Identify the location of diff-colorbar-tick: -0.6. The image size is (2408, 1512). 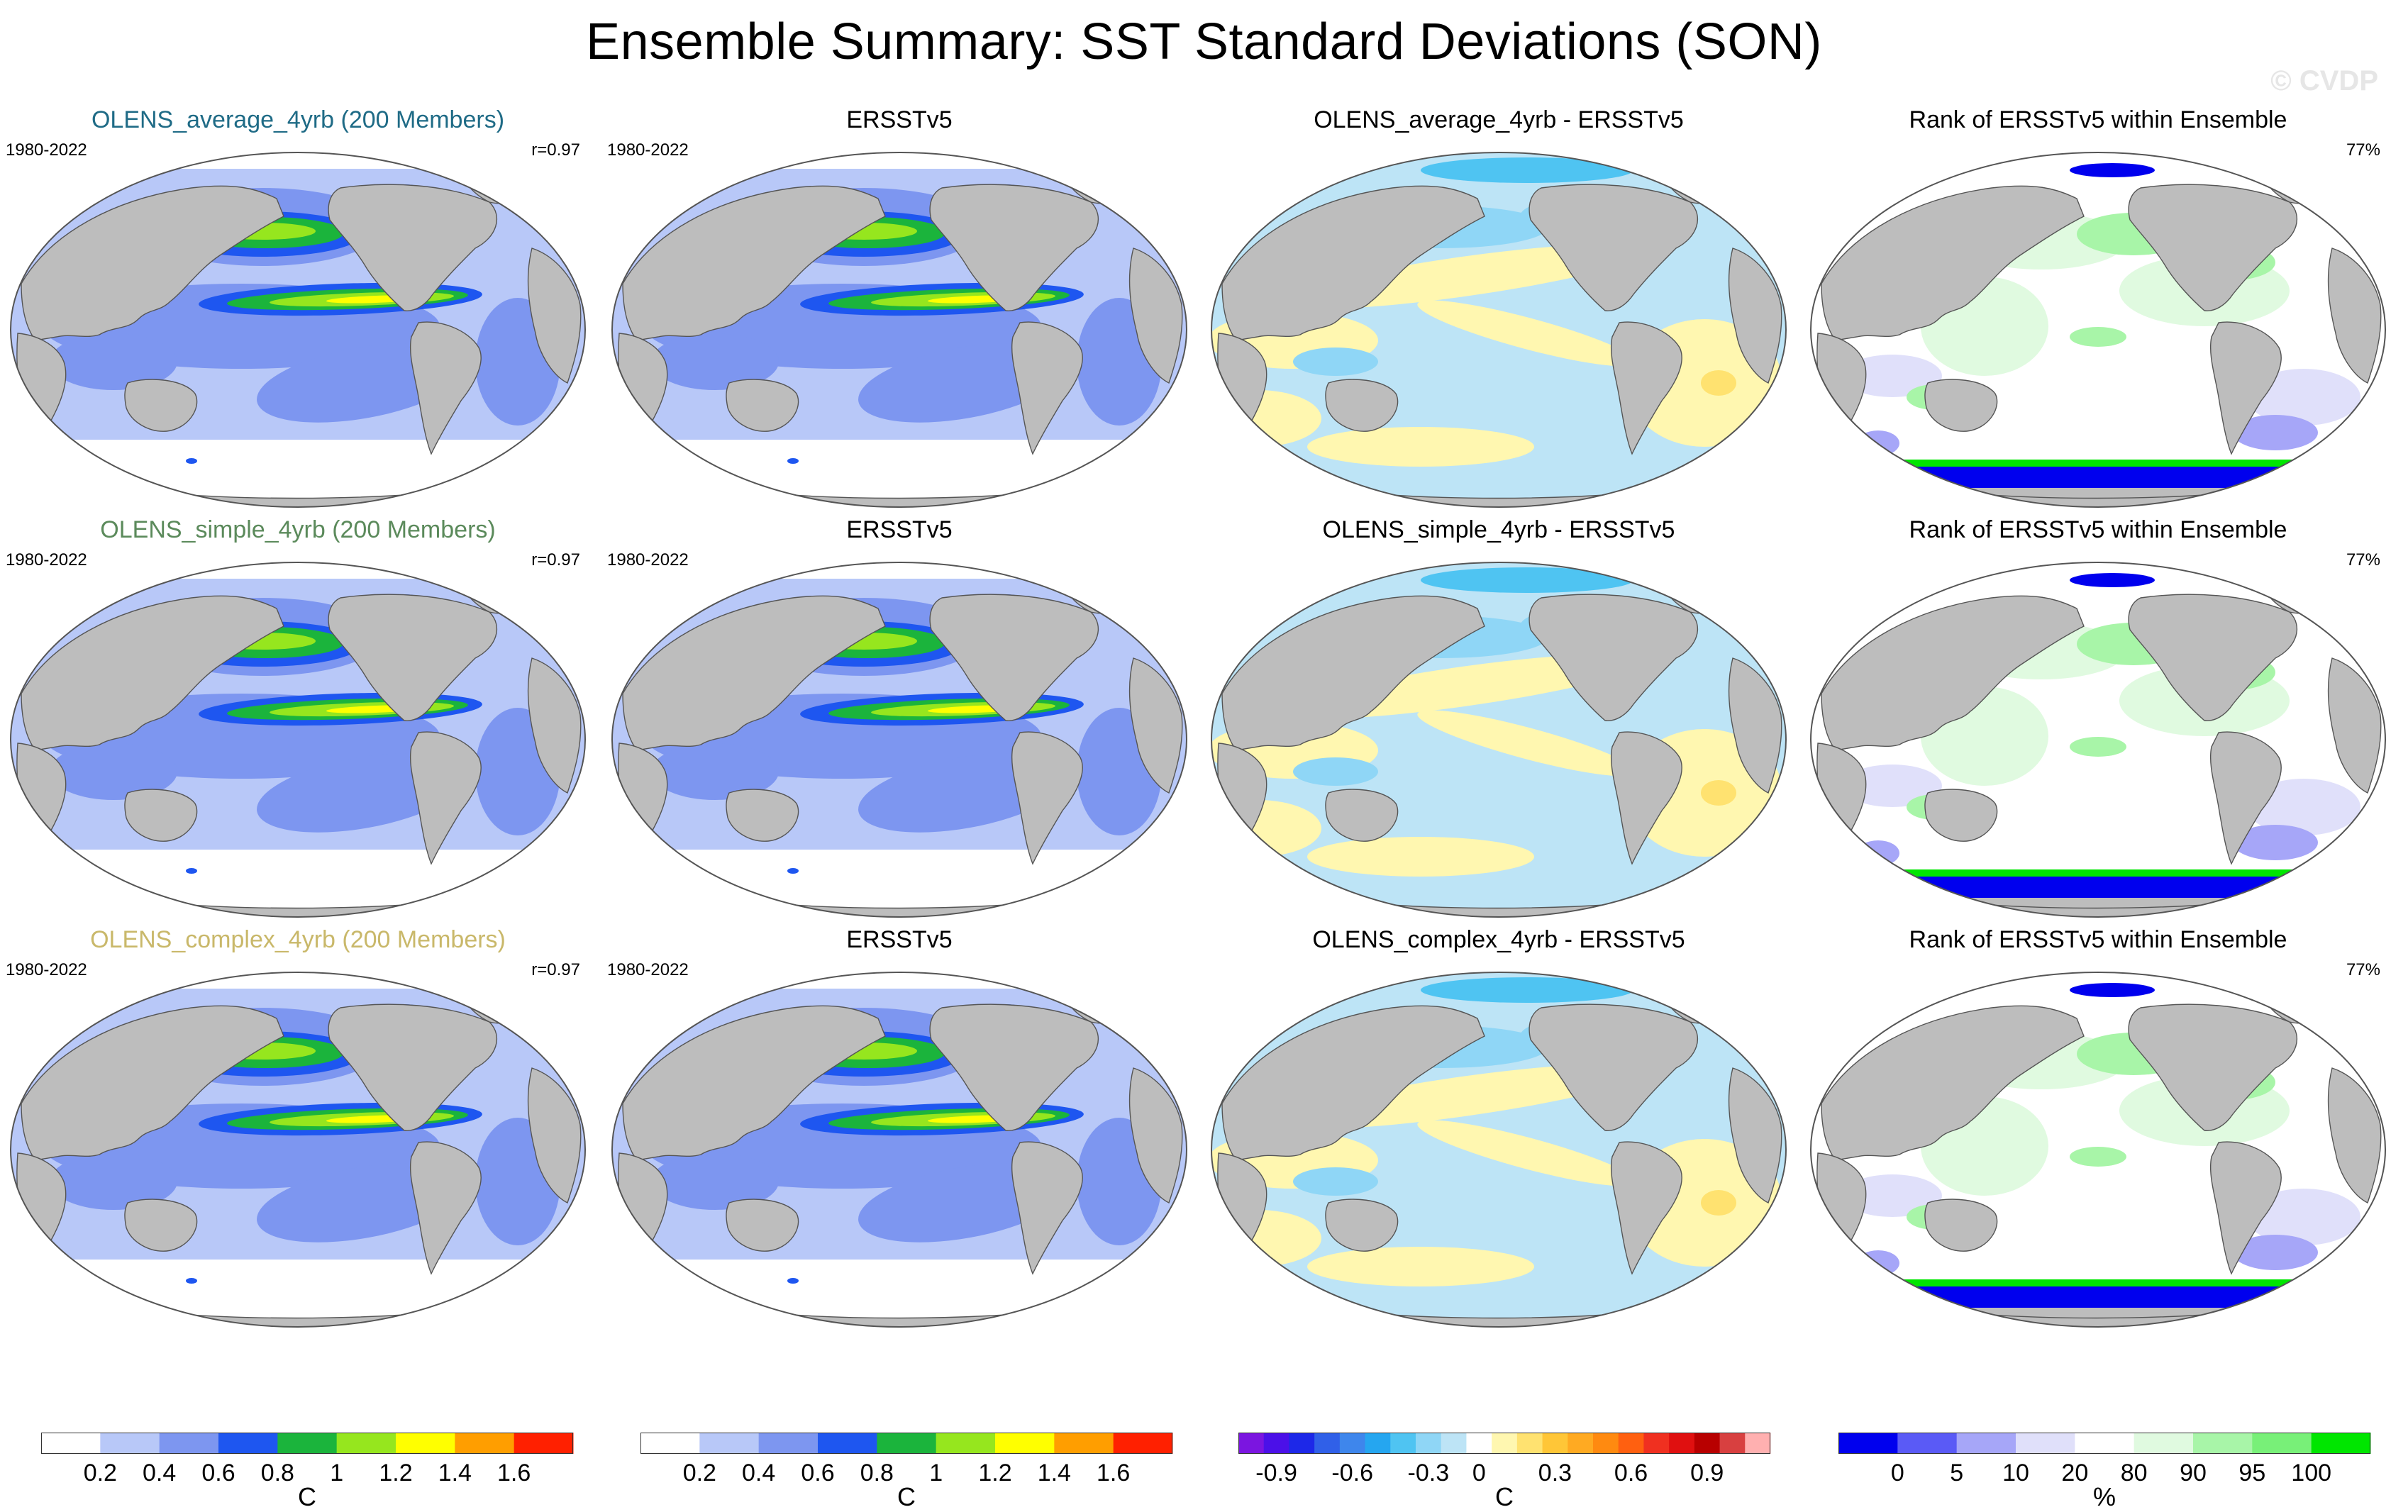
(1352, 1473).